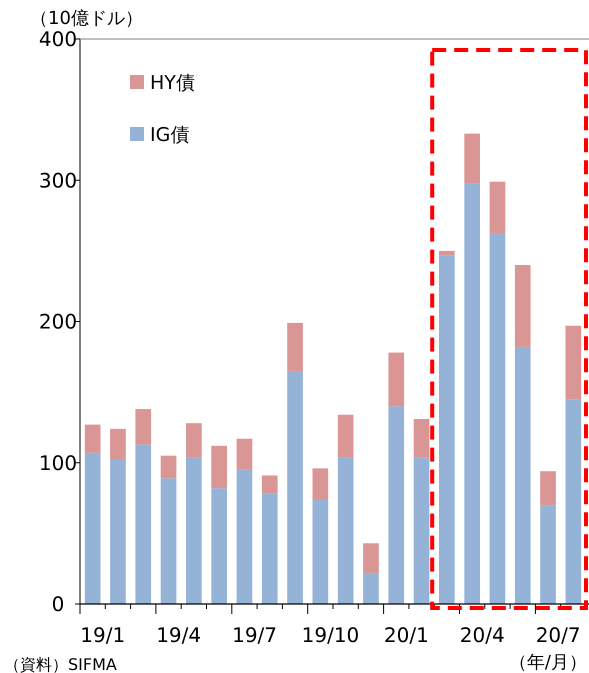 Image resolution: width=589 pixels, height=673 pixels. I want to click on text: （資料）SIFMA, so click(60, 664).